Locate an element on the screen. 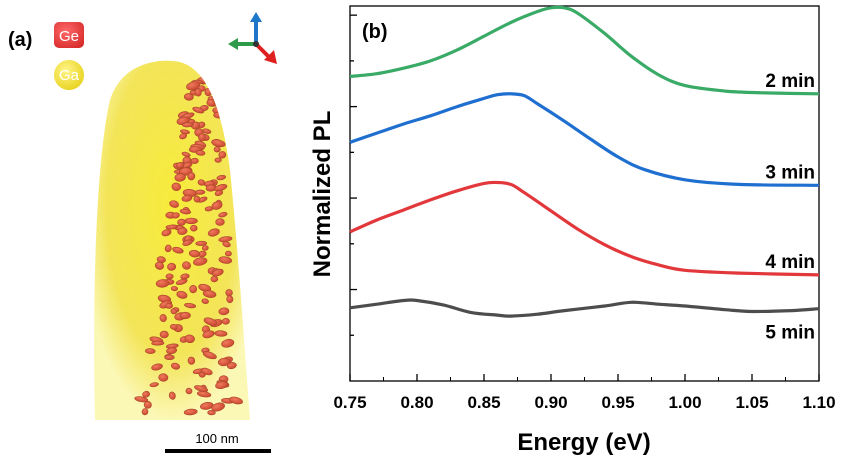  legend-ge: Ge is located at coordinates (69, 35).